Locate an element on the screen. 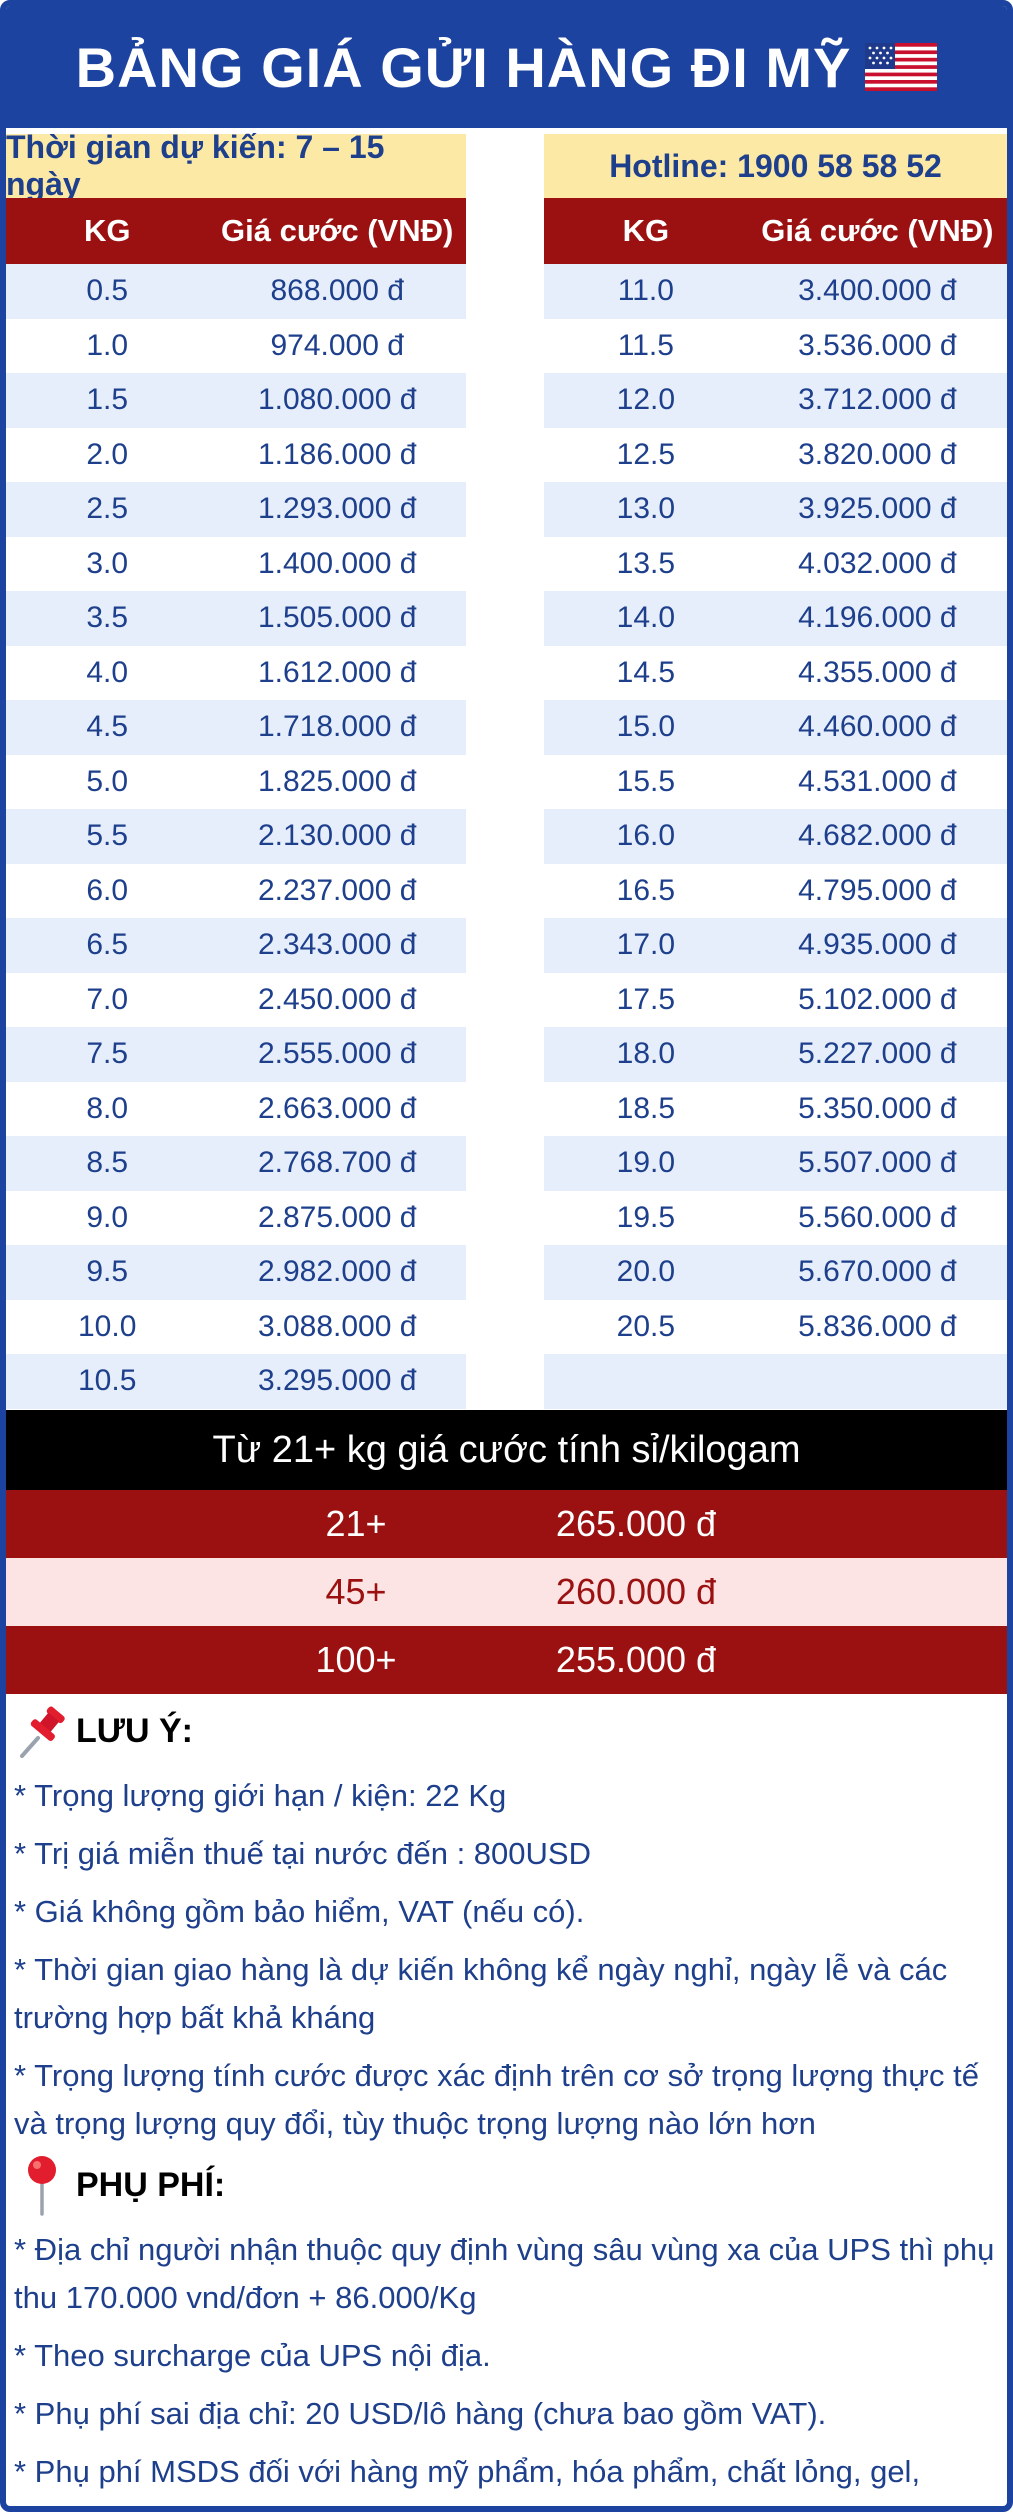  cell-price: 2.343.000 đ is located at coordinates (337, 945).